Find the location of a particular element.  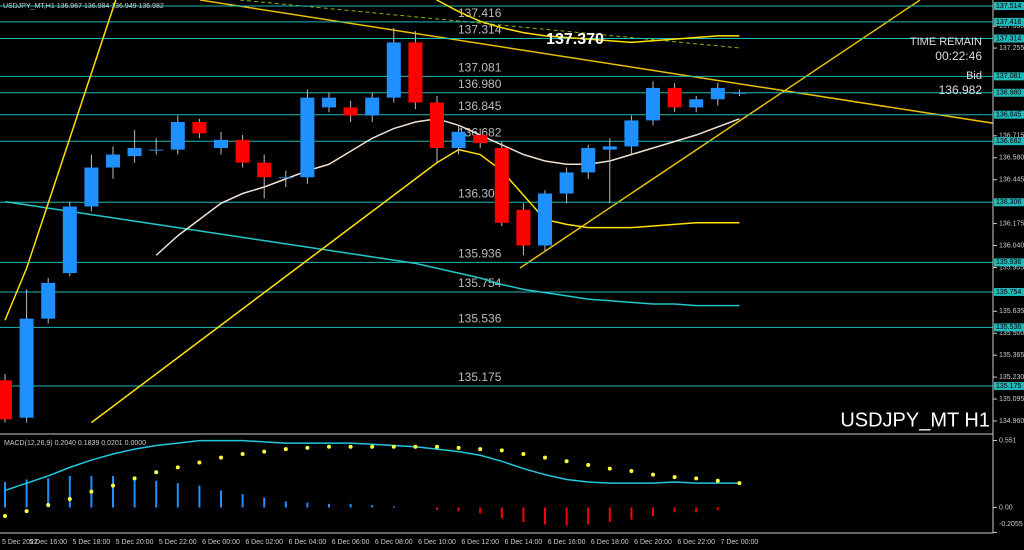

level-tag-label: 137.314 is located at coordinates (1008, 38).